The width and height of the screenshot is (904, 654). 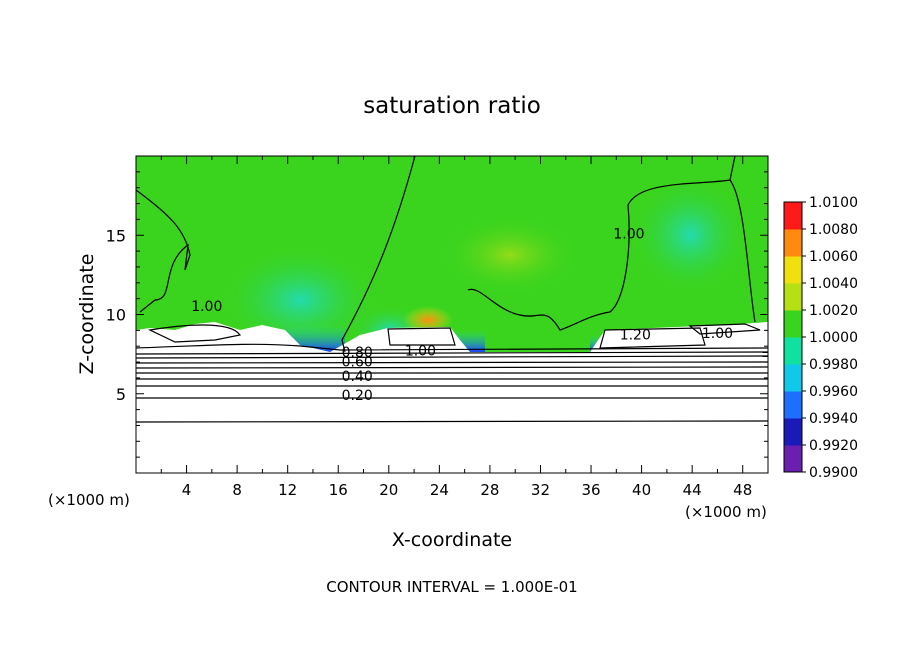 I want to click on x-axis-label: X-coordinate, so click(x=452, y=540).